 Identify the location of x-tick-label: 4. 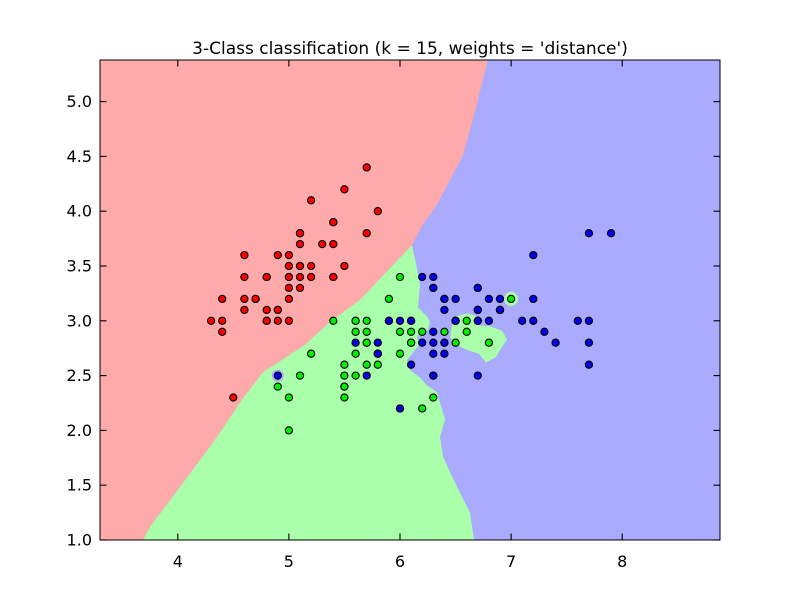
(178, 561).